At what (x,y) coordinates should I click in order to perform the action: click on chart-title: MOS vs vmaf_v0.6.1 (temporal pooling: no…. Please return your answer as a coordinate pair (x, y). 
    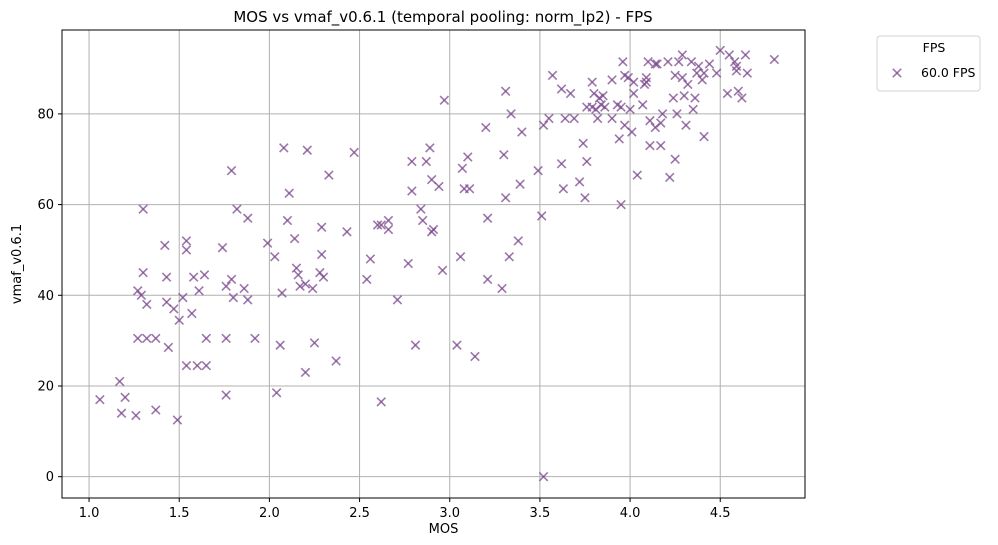
    Looking at the image, I should click on (442, 17).